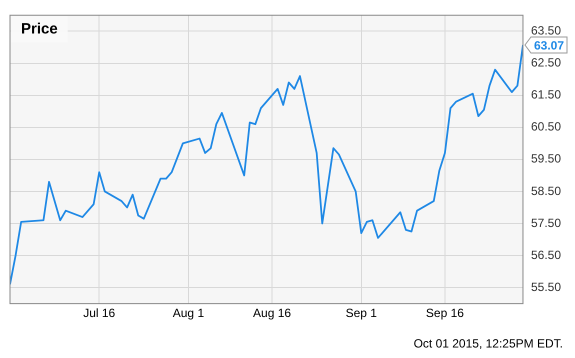 The width and height of the screenshot is (575, 358). Describe the element at coordinates (546, 31) in the screenshot. I see `y-tick-label: 63.50` at that location.